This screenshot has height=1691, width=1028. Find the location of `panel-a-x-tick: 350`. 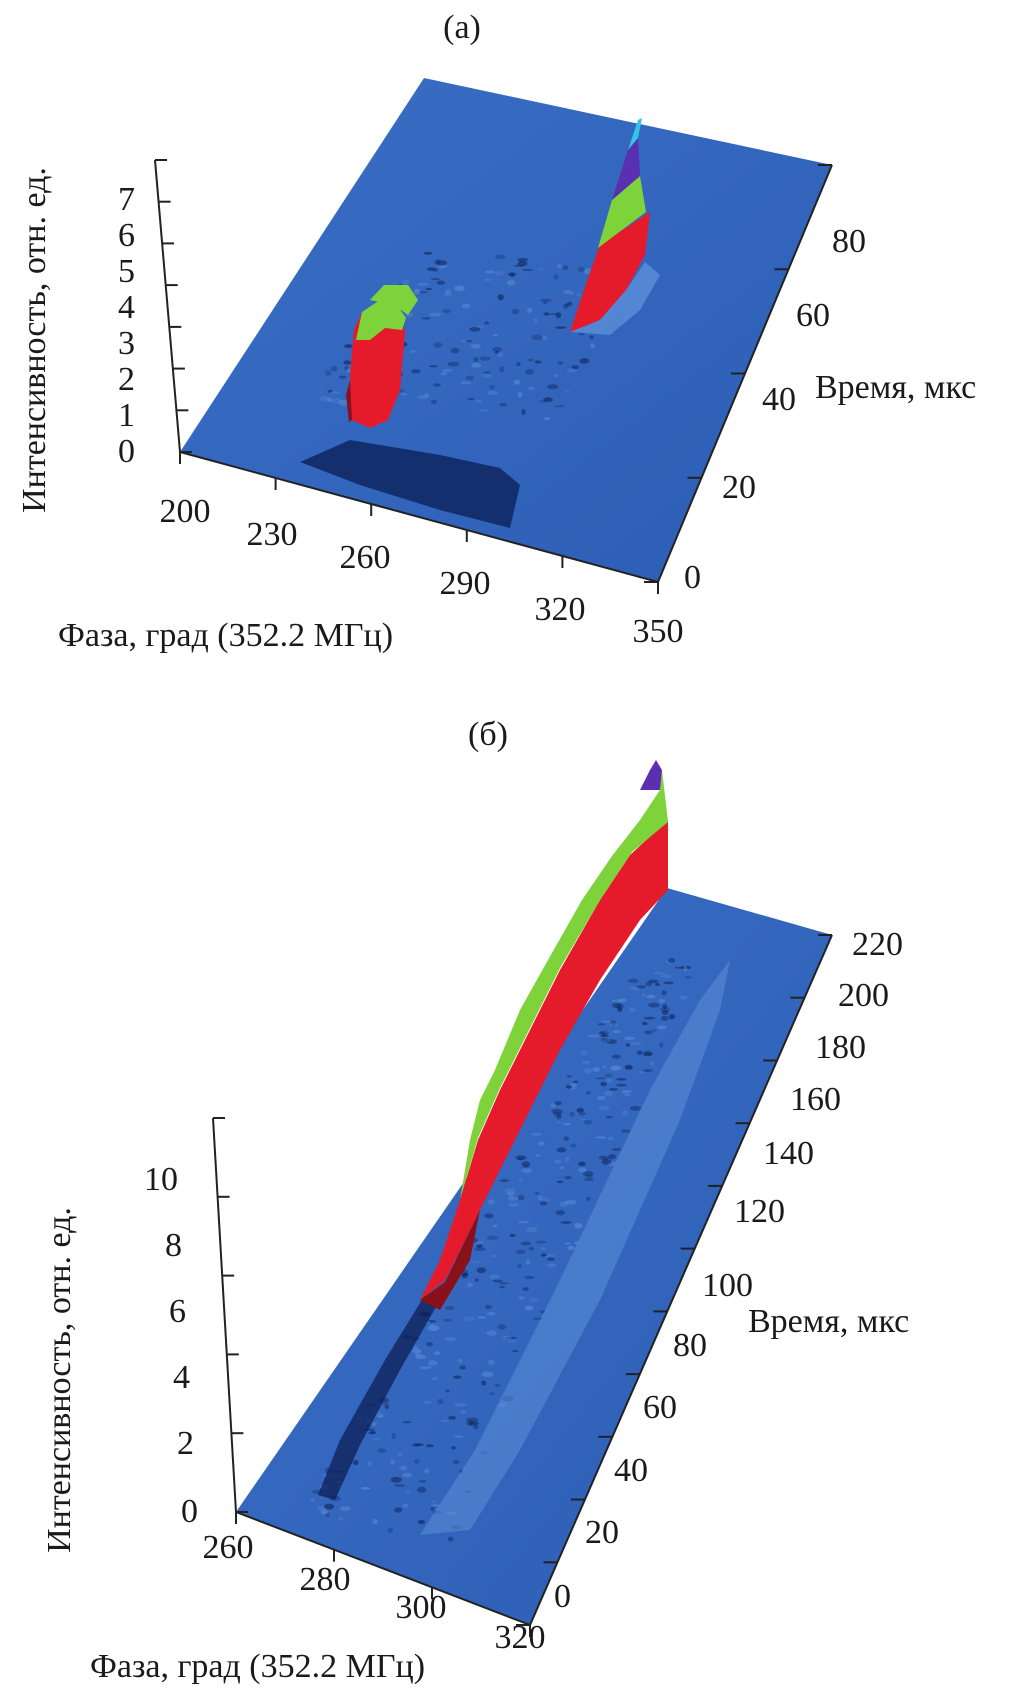

panel-a-x-tick: 350 is located at coordinates (658, 631).